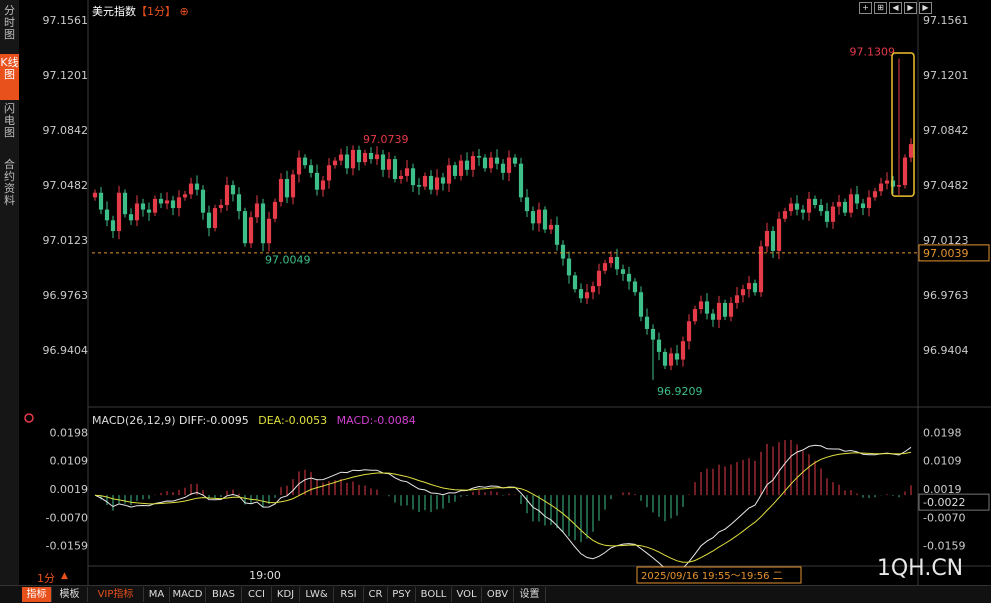 This screenshot has height=603, width=991. Describe the element at coordinates (895, 8) in the screenshot. I see `previous-icon: ◀` at that location.